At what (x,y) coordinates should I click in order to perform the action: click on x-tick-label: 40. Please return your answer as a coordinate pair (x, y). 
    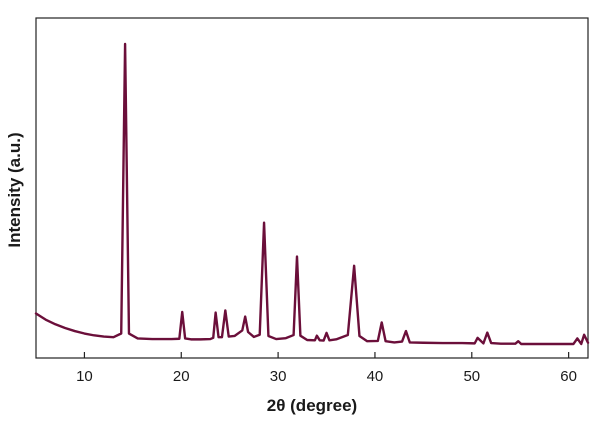
    Looking at the image, I should click on (375, 376).